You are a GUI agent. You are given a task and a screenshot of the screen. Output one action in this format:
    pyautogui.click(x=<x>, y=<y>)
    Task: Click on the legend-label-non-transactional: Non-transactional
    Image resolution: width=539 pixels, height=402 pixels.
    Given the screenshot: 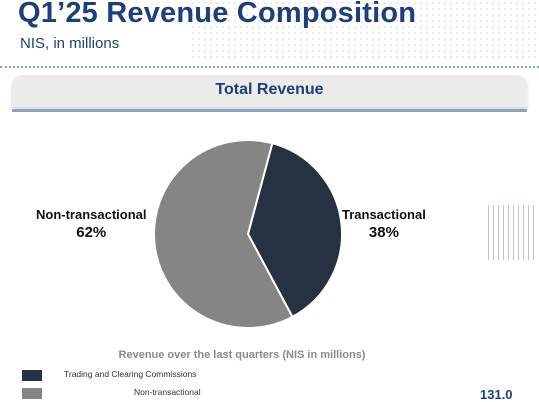 What is the action you would take?
    pyautogui.click(x=167, y=392)
    